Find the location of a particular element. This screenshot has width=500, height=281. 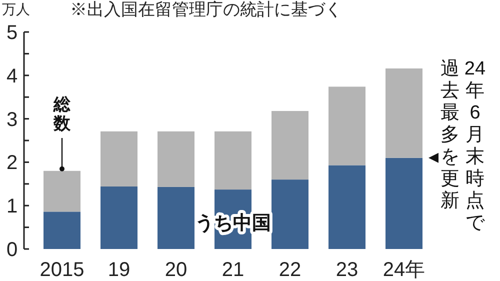

x-tick-label: 23 is located at coordinates (347, 270).